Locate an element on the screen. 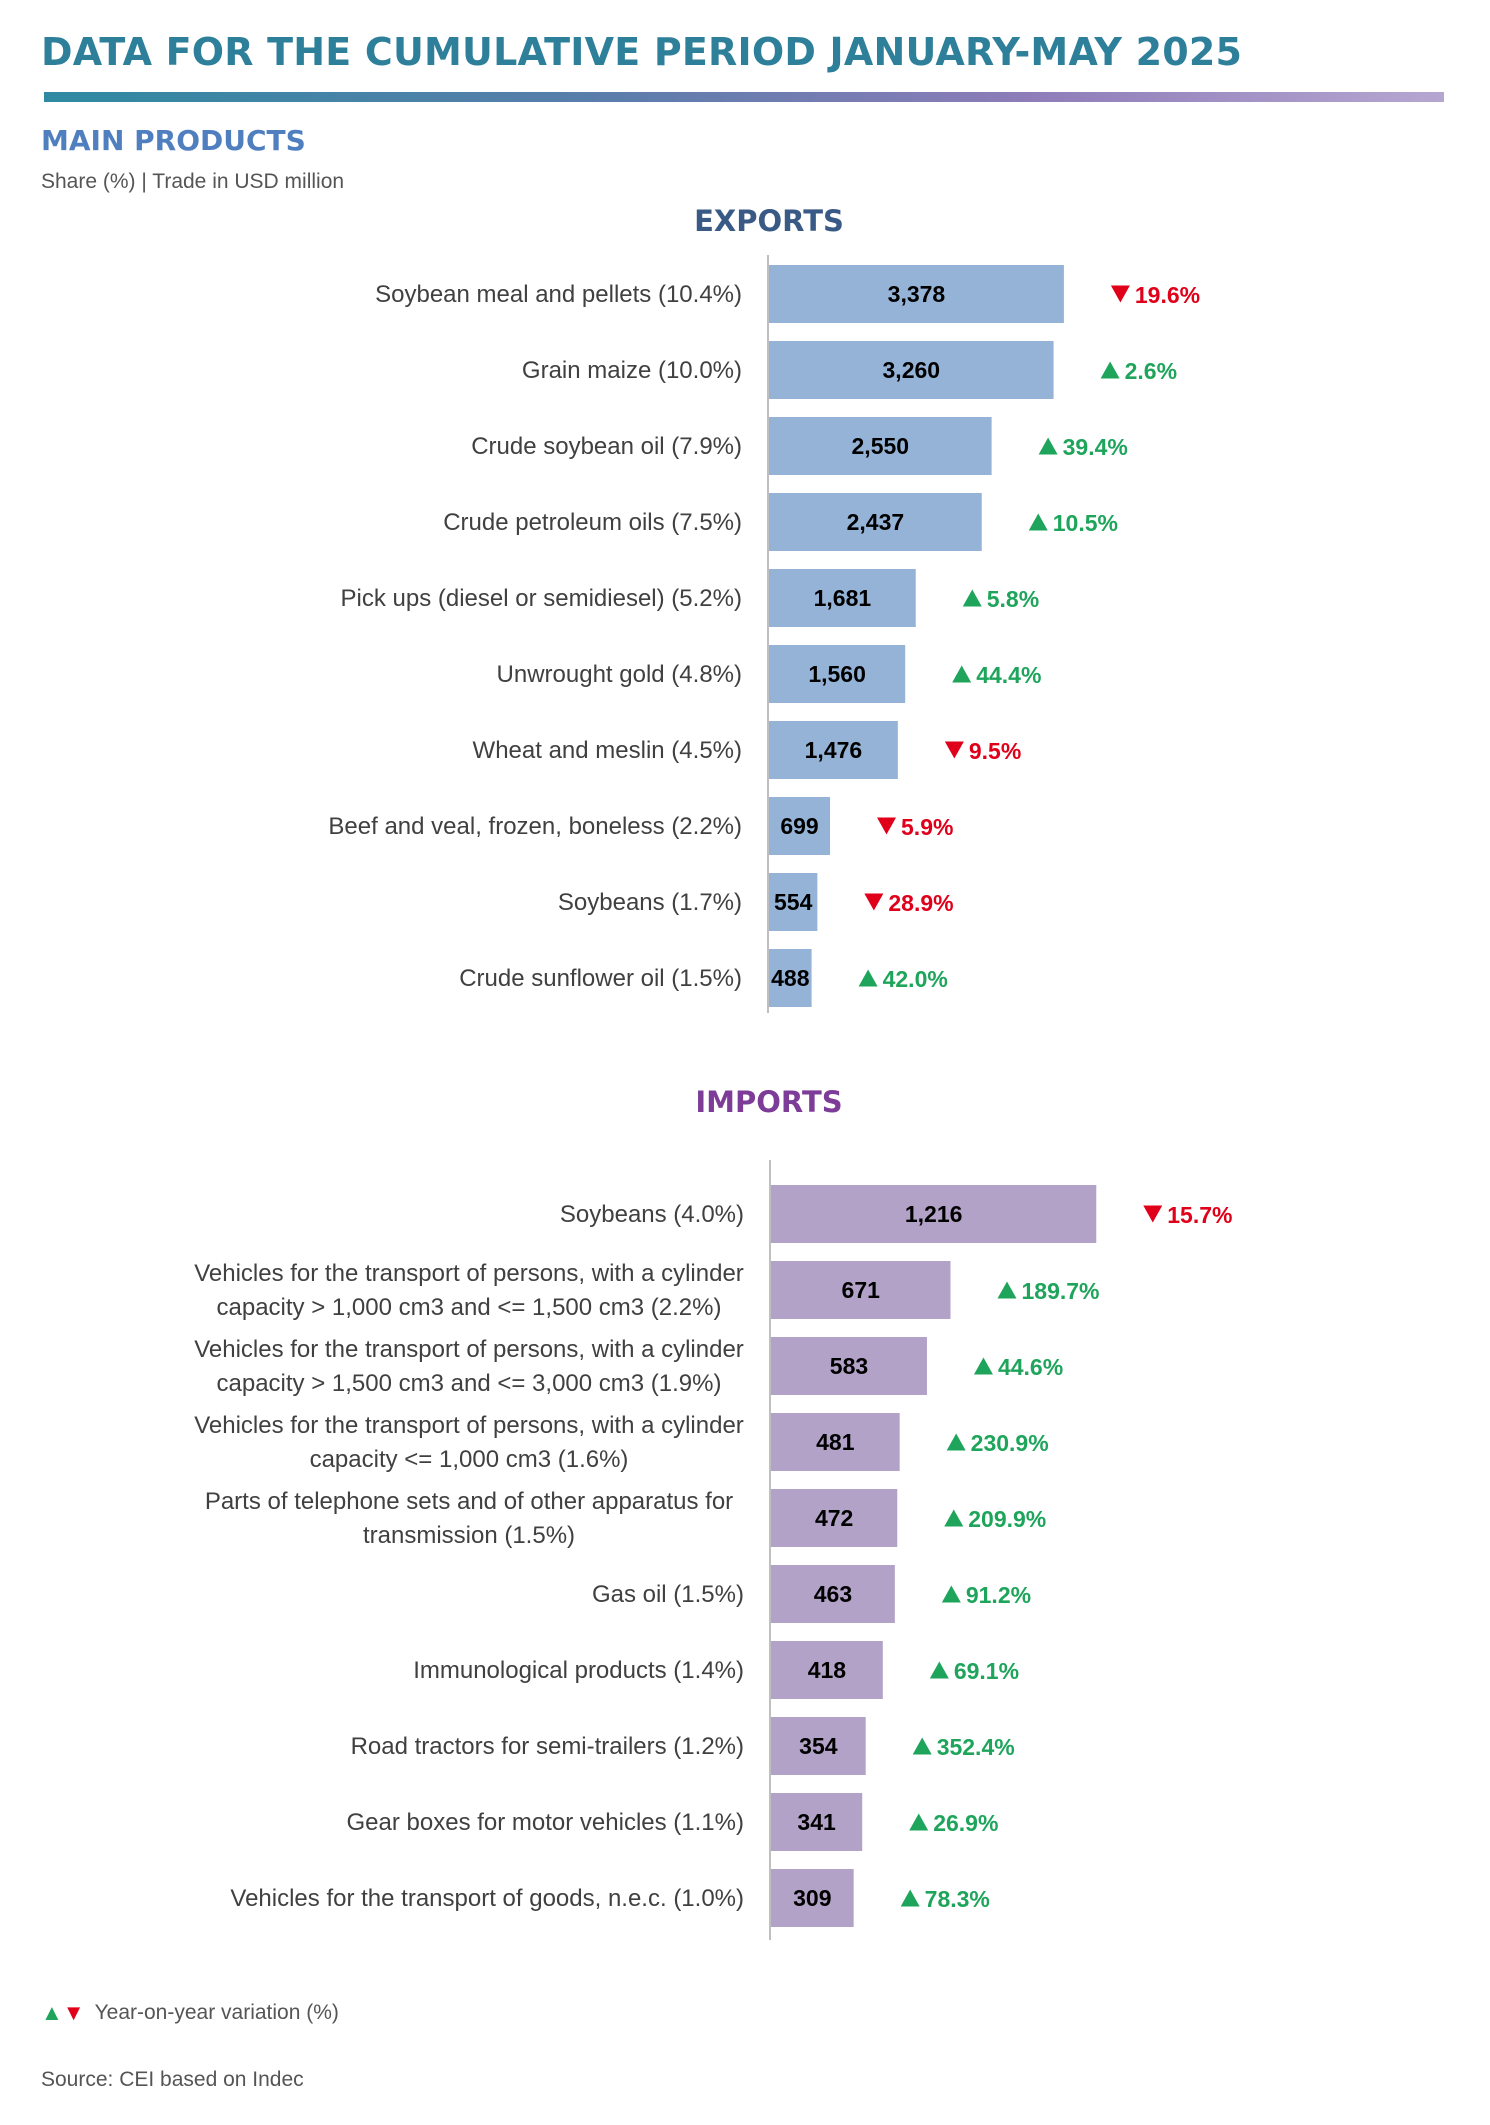  value-label: 309 is located at coordinates (812, 1898).